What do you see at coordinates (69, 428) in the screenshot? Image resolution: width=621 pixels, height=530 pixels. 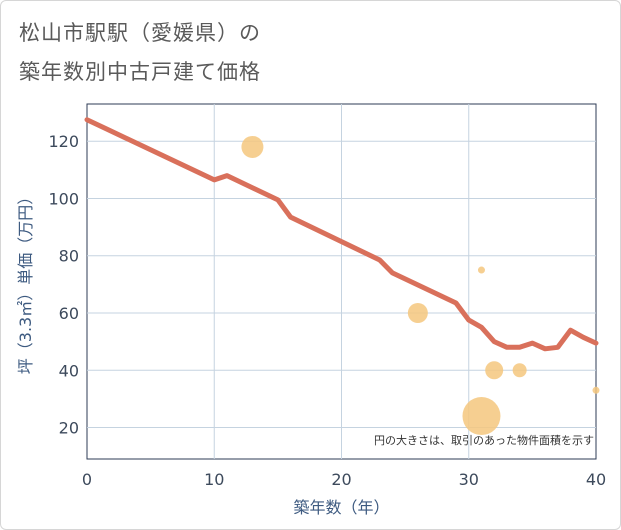 I see `y-tick-label: 20` at bounding box center [69, 428].